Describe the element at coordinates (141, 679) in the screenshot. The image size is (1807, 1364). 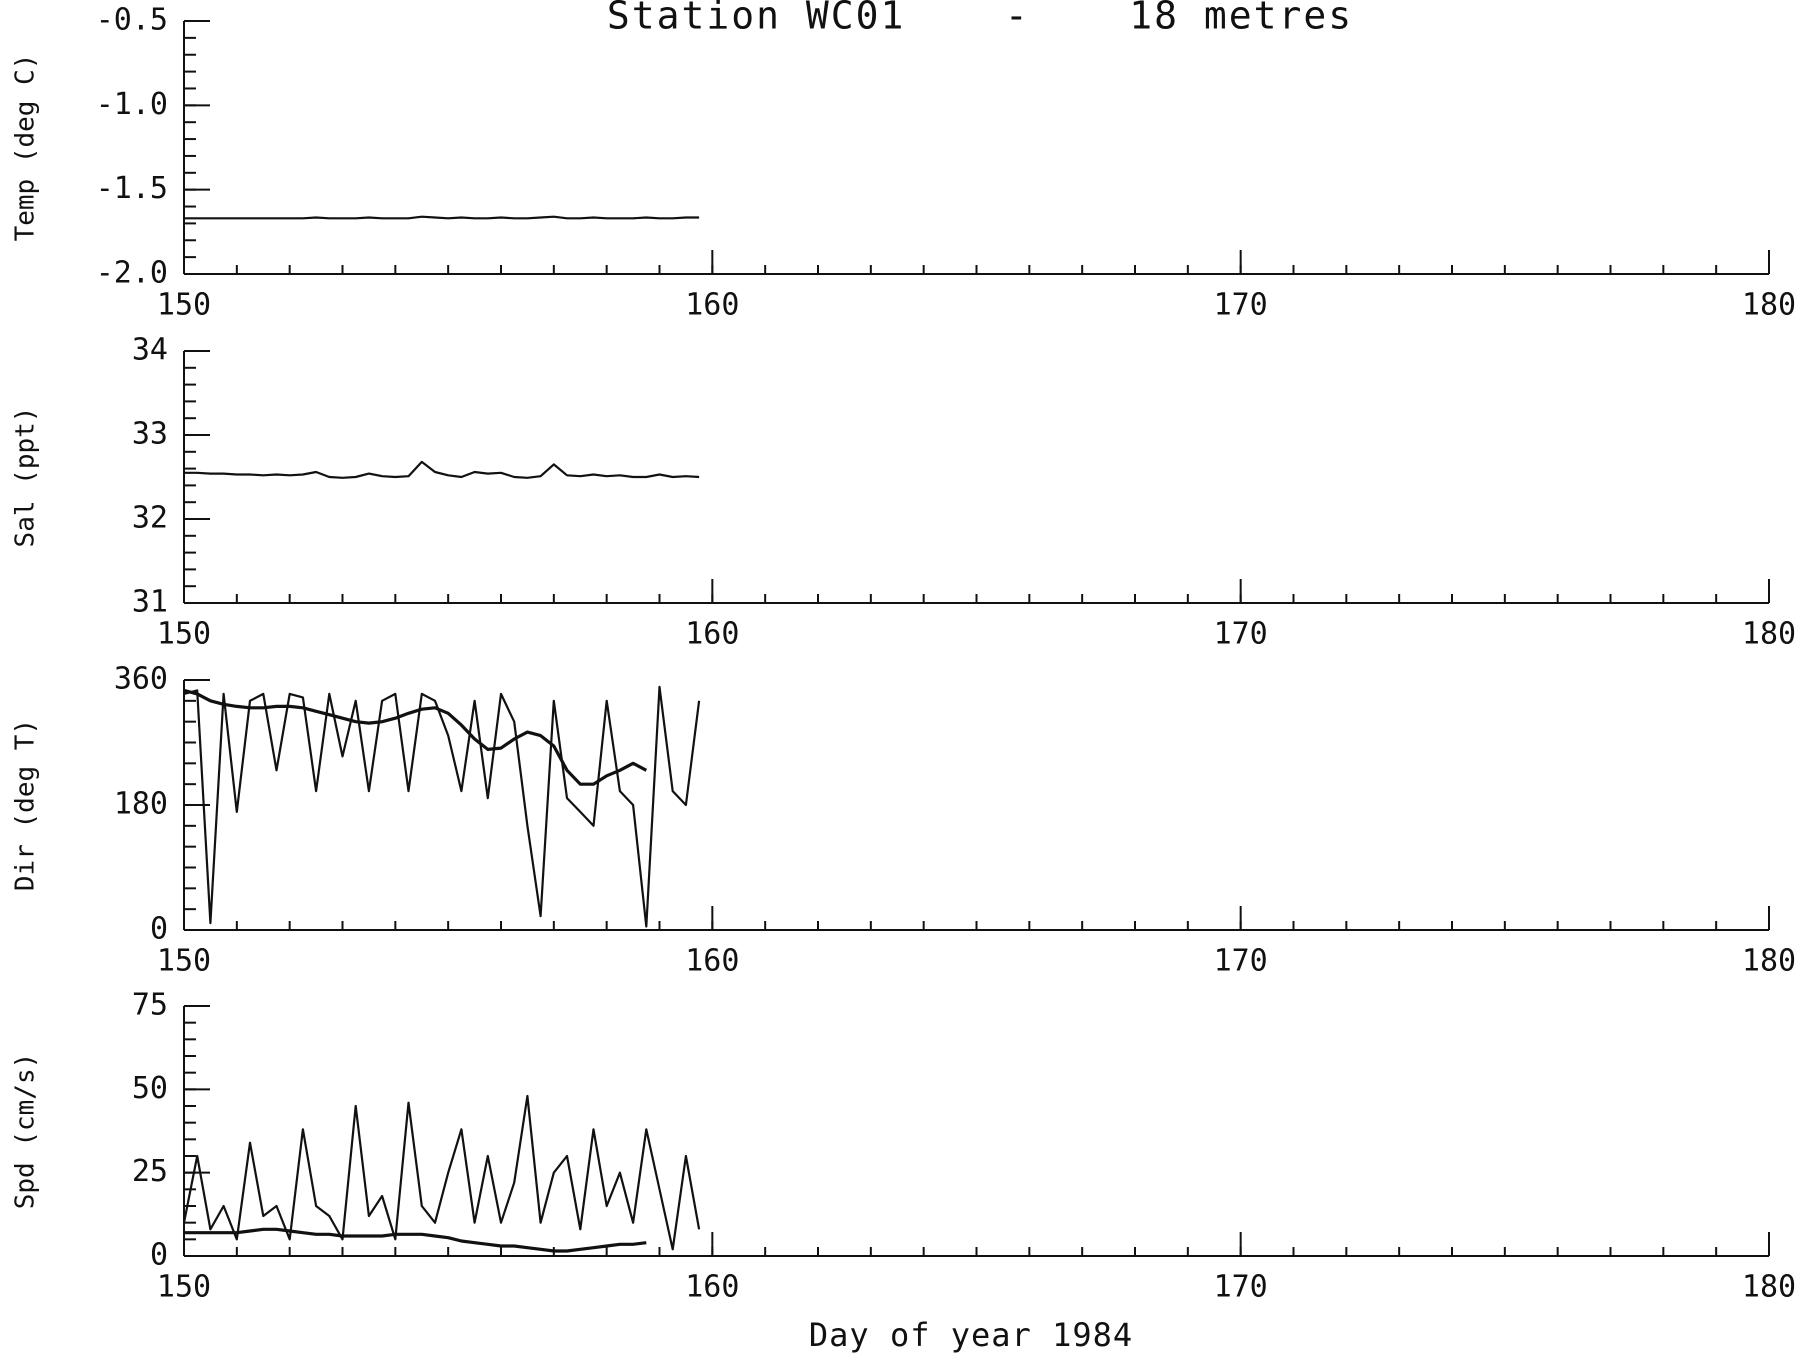
I see `y-tick-label: 360` at that location.